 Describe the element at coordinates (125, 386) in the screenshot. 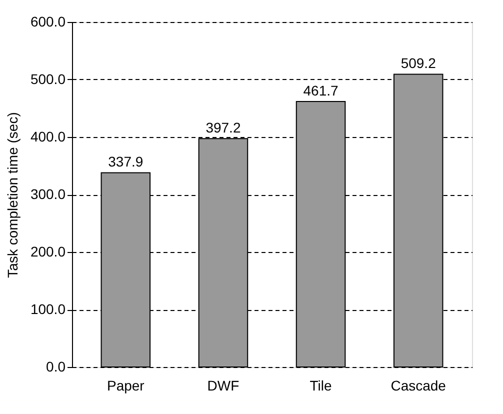

I see `x-tick-label: Paper` at that location.